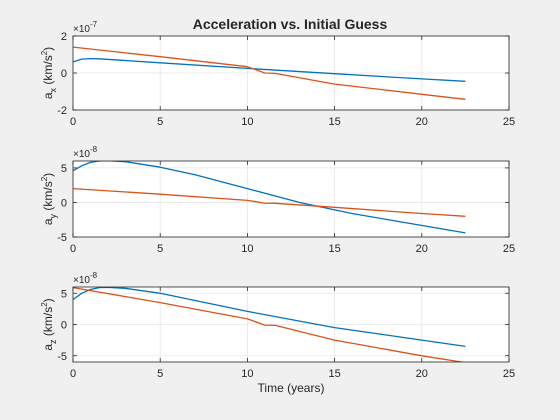  I want to click on y-axis-label: az (km/s2), so click(49, 324).